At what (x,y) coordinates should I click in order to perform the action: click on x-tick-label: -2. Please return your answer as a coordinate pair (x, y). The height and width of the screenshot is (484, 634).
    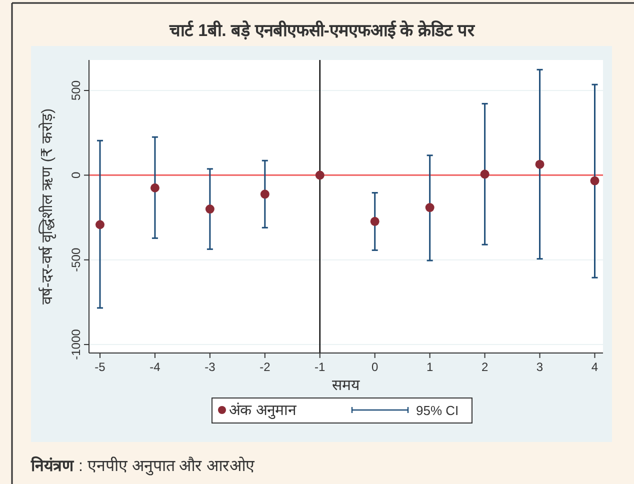
    Looking at the image, I should click on (265, 367).